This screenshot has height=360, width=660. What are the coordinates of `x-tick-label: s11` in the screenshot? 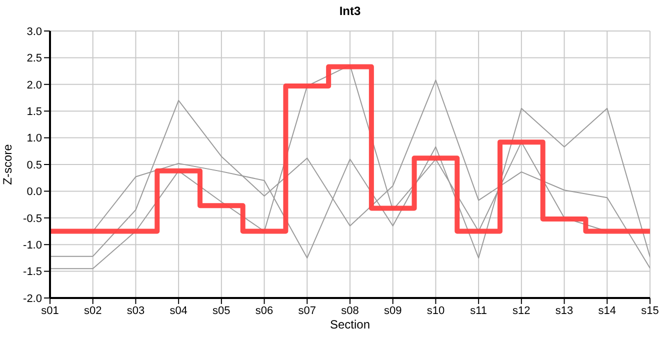 It's located at (479, 310).